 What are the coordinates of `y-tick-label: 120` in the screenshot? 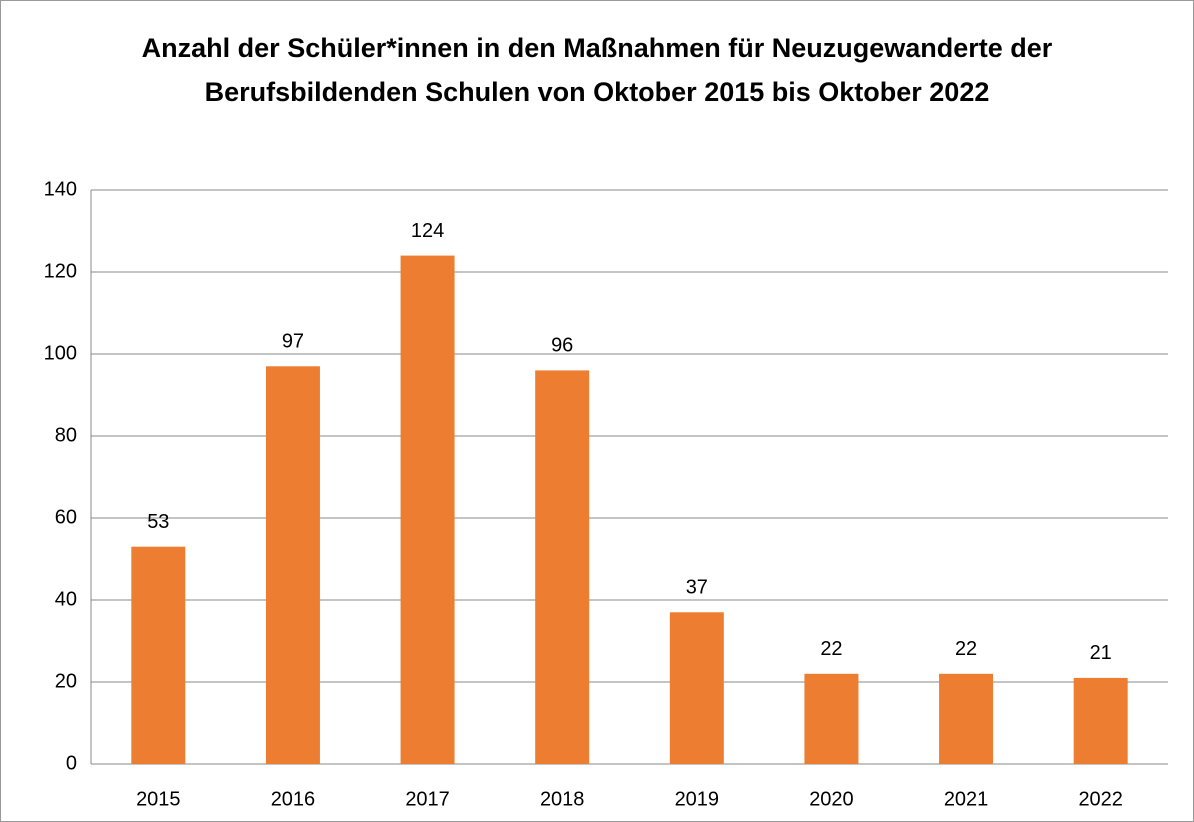 It's located at (60, 271).